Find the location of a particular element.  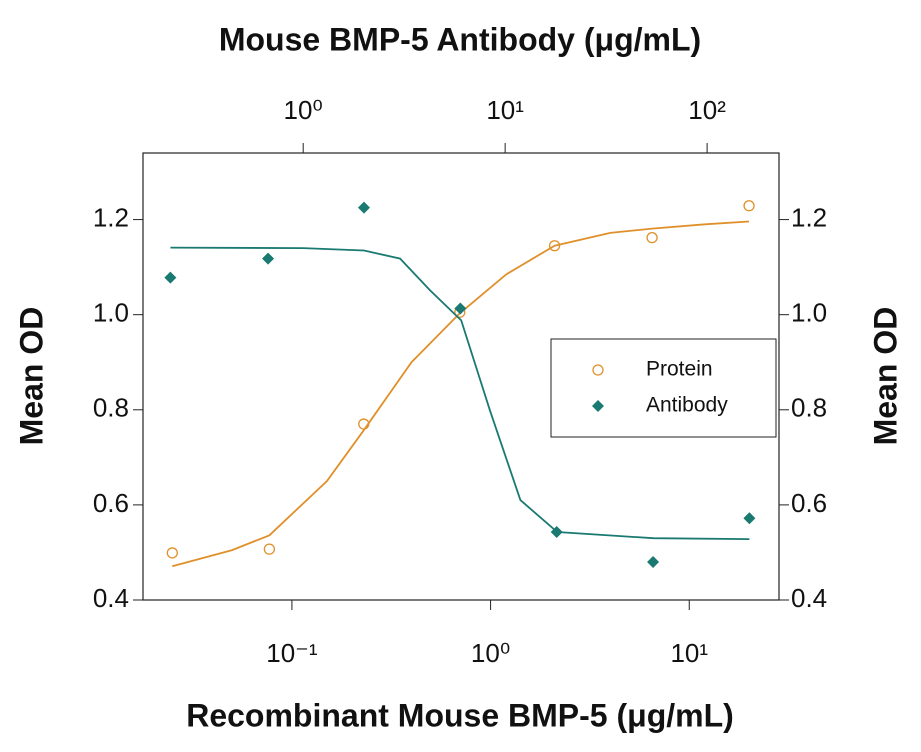

y-tick-label: 1.0 is located at coordinates (111, 313).